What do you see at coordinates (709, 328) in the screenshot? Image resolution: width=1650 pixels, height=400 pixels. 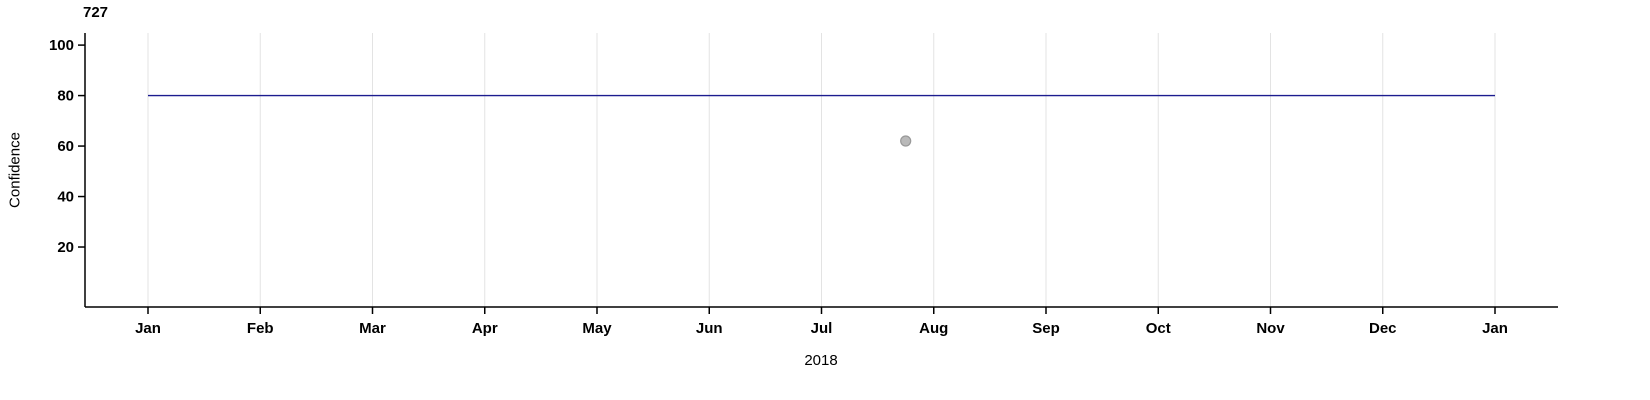 I see `x-tick-label: Jun` at bounding box center [709, 328].